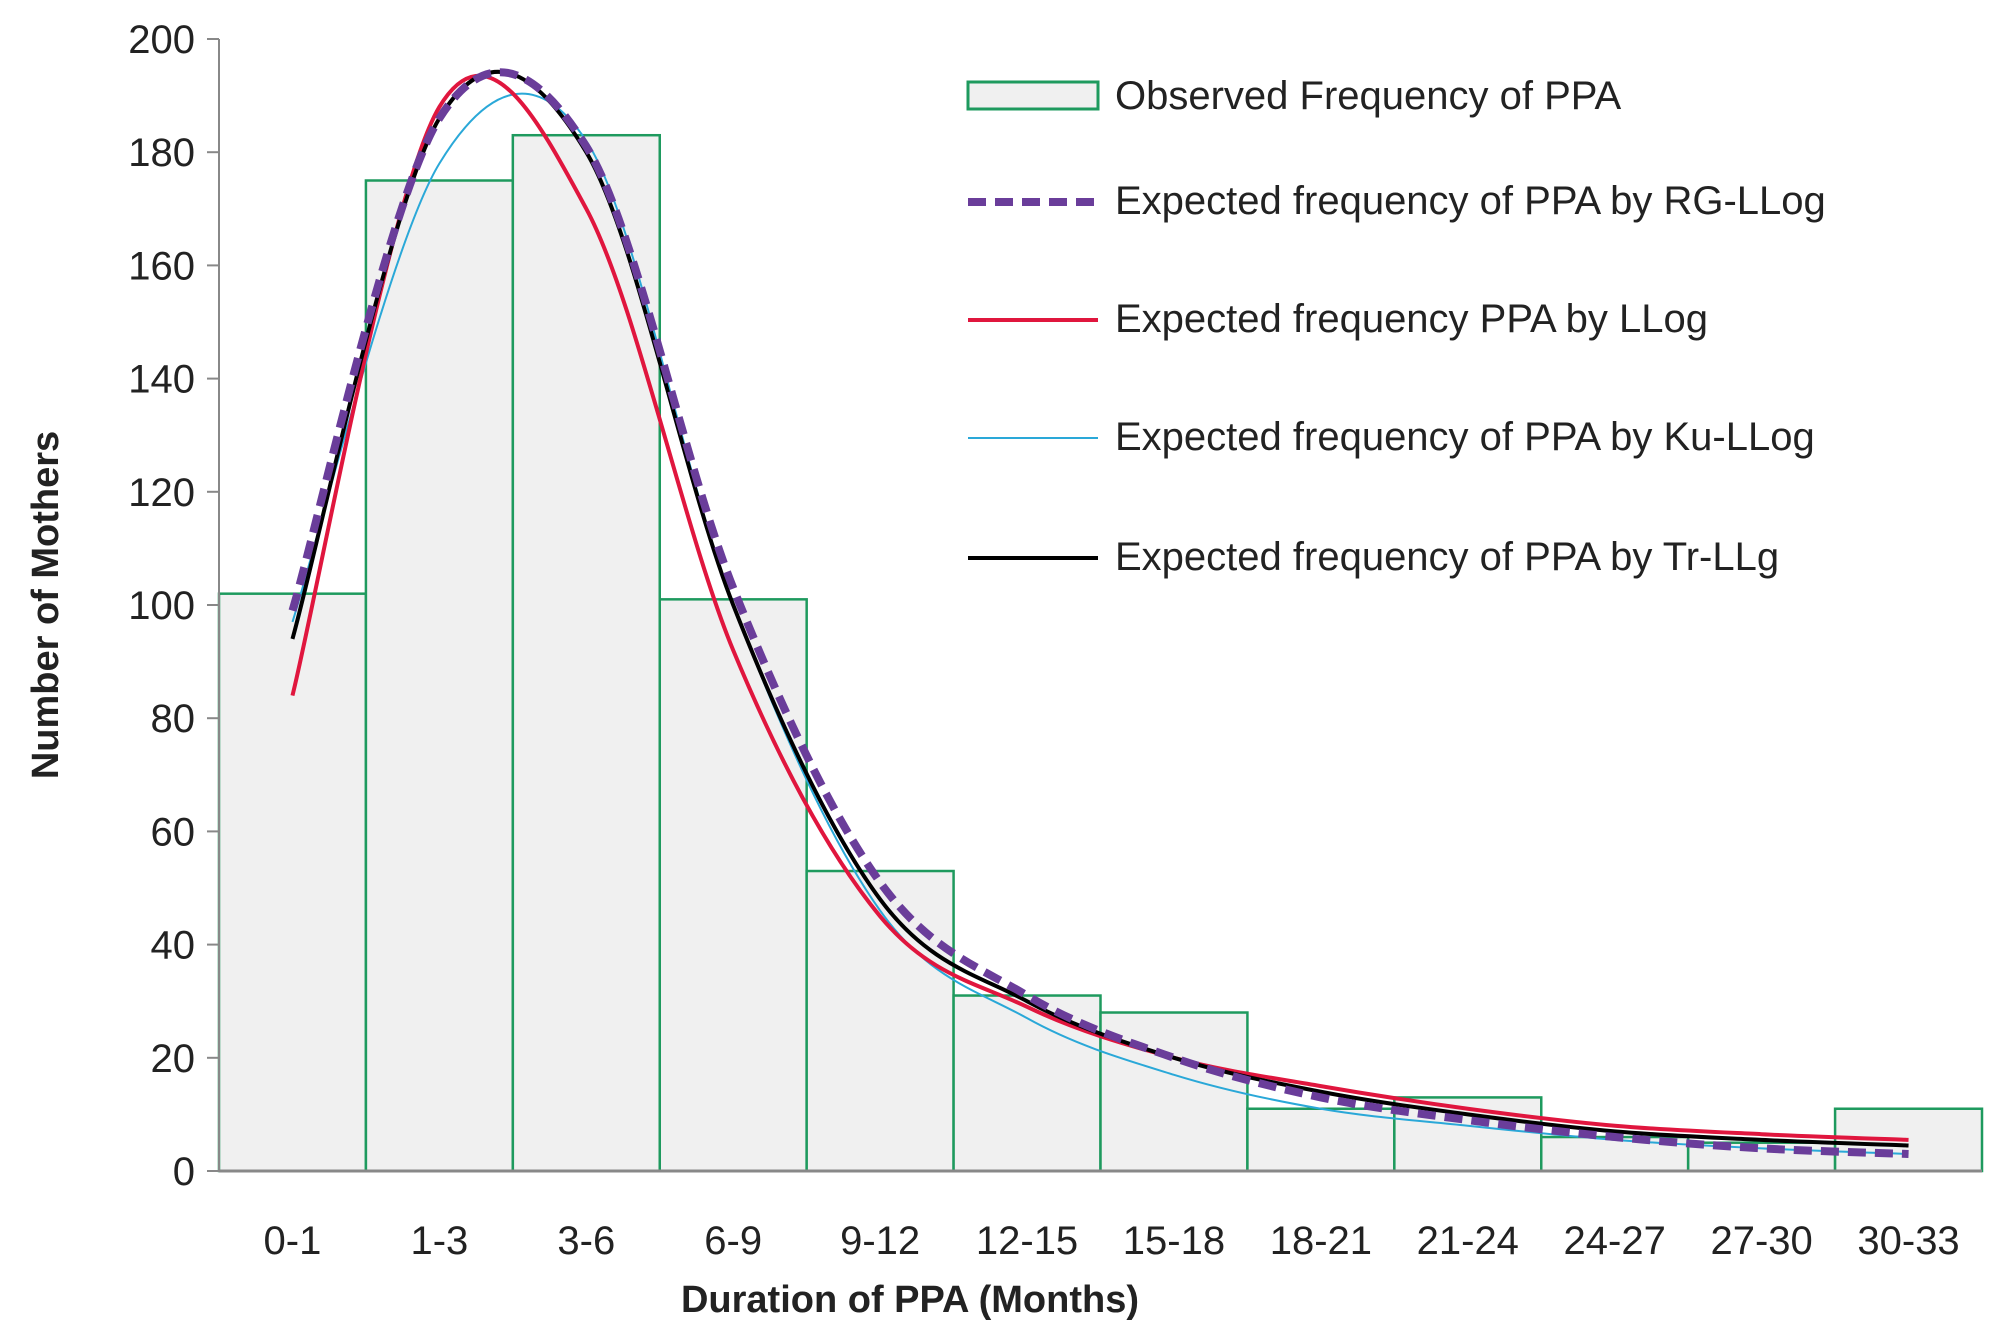  What do you see at coordinates (1465, 437) in the screenshot?
I see `legend-label-series-2: Expected frequency of PPA by Ku-LLog` at bounding box center [1465, 437].